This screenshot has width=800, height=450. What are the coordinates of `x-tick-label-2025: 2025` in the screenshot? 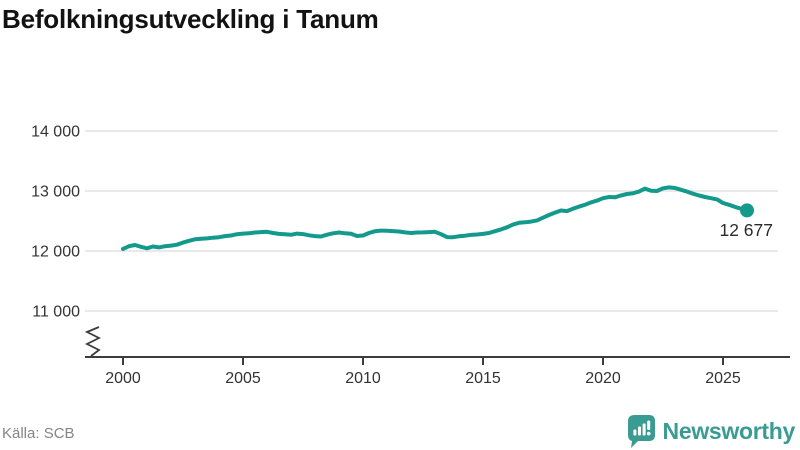 It's located at (723, 378).